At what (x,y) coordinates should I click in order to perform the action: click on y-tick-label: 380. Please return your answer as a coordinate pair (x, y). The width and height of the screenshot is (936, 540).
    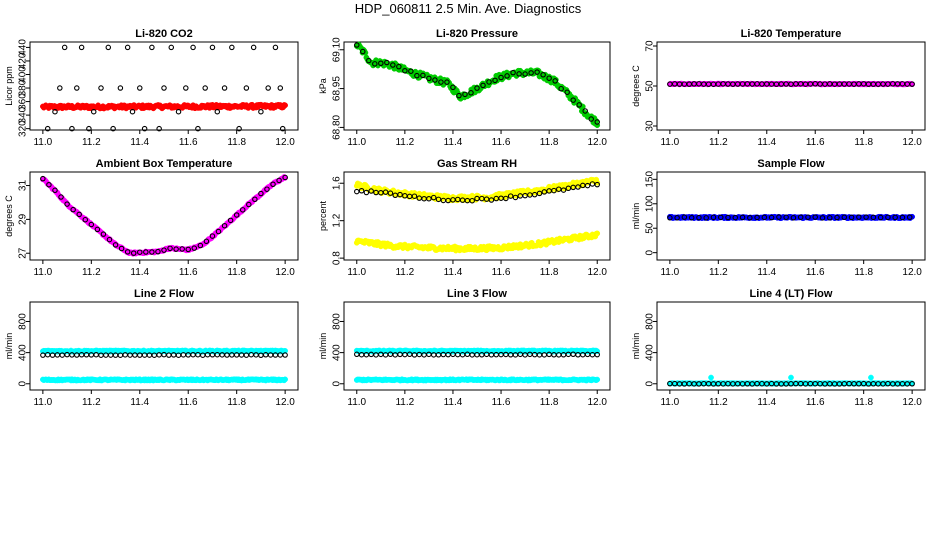
    Looking at the image, I should click on (23, 87).